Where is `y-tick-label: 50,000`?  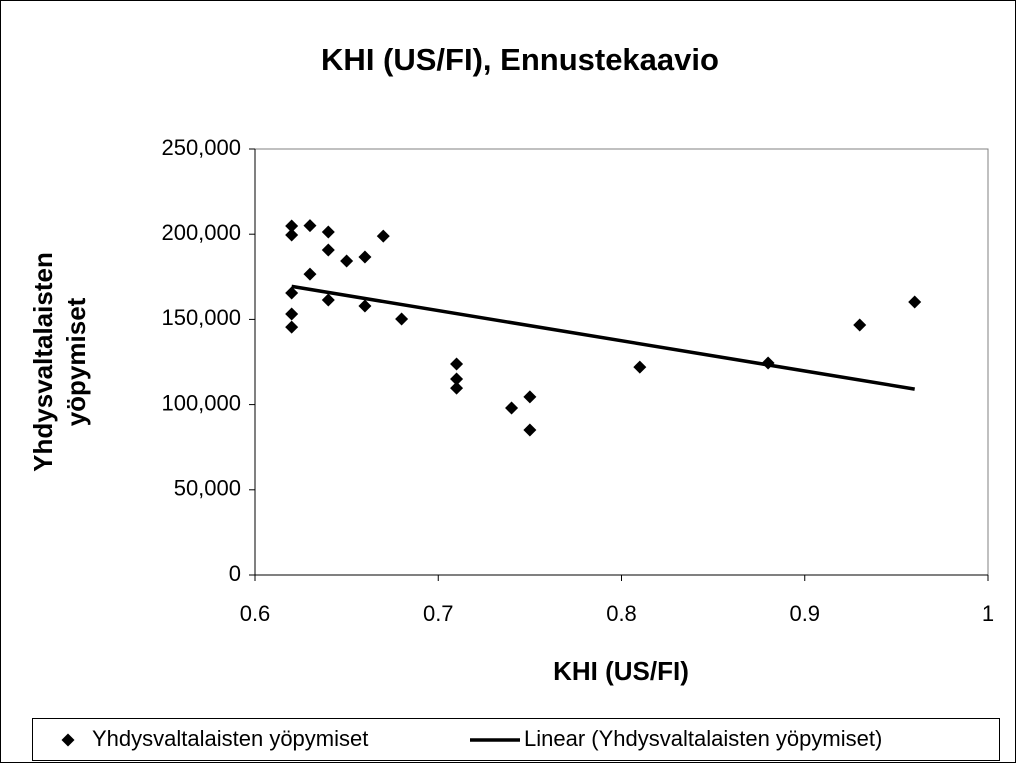 y-tick-label: 50,000 is located at coordinates (207, 488).